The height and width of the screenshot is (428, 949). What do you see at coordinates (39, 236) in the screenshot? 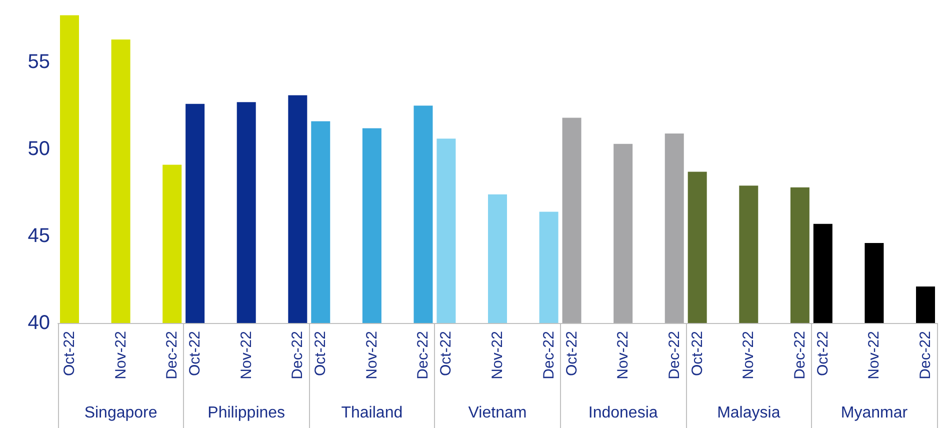
I see `y-tick-label: 45` at bounding box center [39, 236].